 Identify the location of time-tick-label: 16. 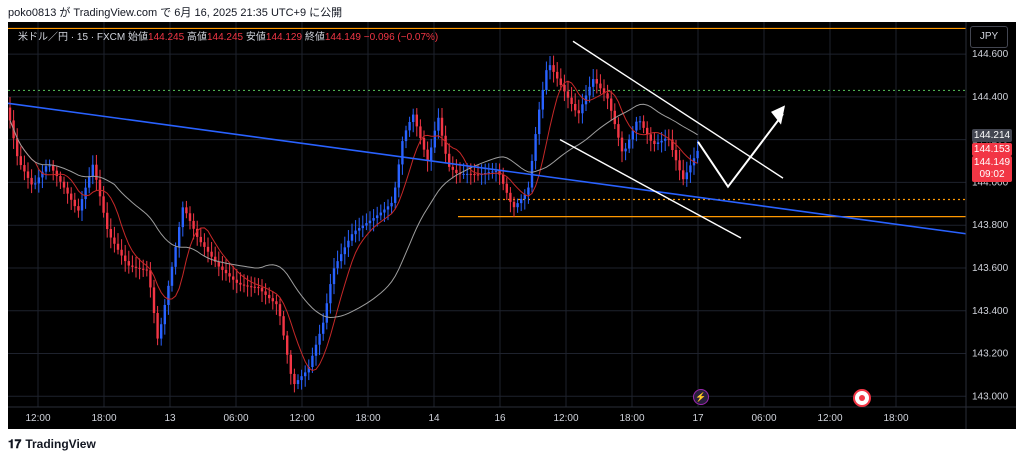
(500, 418).